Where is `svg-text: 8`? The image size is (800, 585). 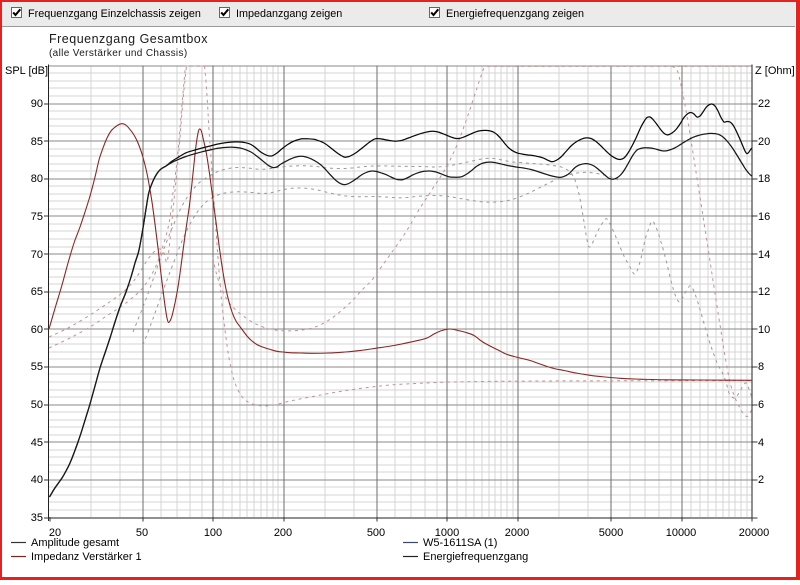 svg-text: 8 is located at coordinates (761, 367).